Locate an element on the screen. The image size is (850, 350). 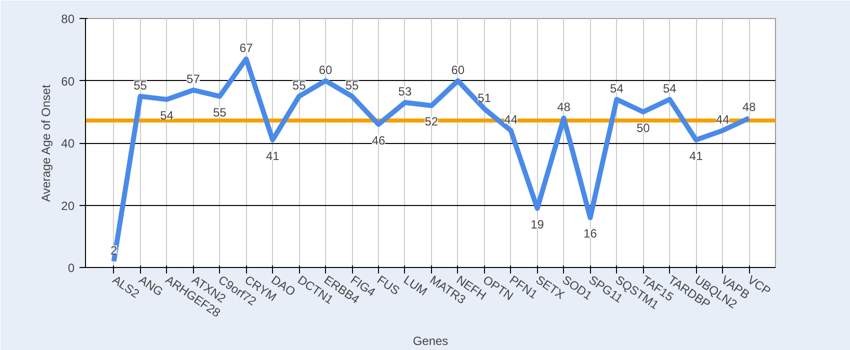
x-tick-label: FUS is located at coordinates (388, 285).